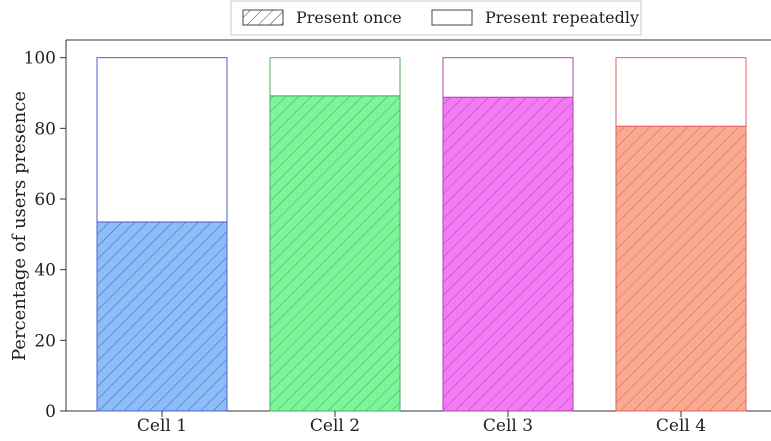 Image resolution: width=771 pixels, height=441 pixels. I want to click on y-tick-label: 20, so click(45, 341).